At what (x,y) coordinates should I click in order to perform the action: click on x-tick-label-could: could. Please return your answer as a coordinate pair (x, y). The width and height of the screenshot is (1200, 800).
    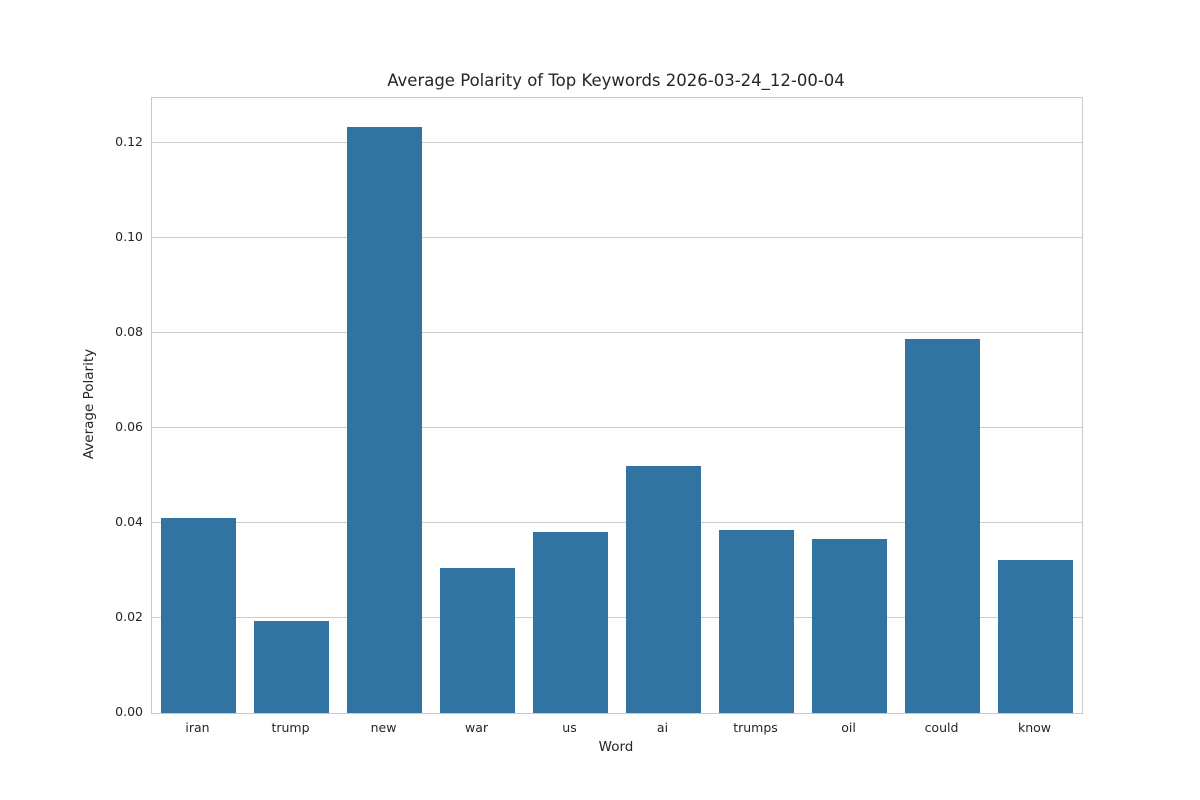
    Looking at the image, I should click on (941, 727).